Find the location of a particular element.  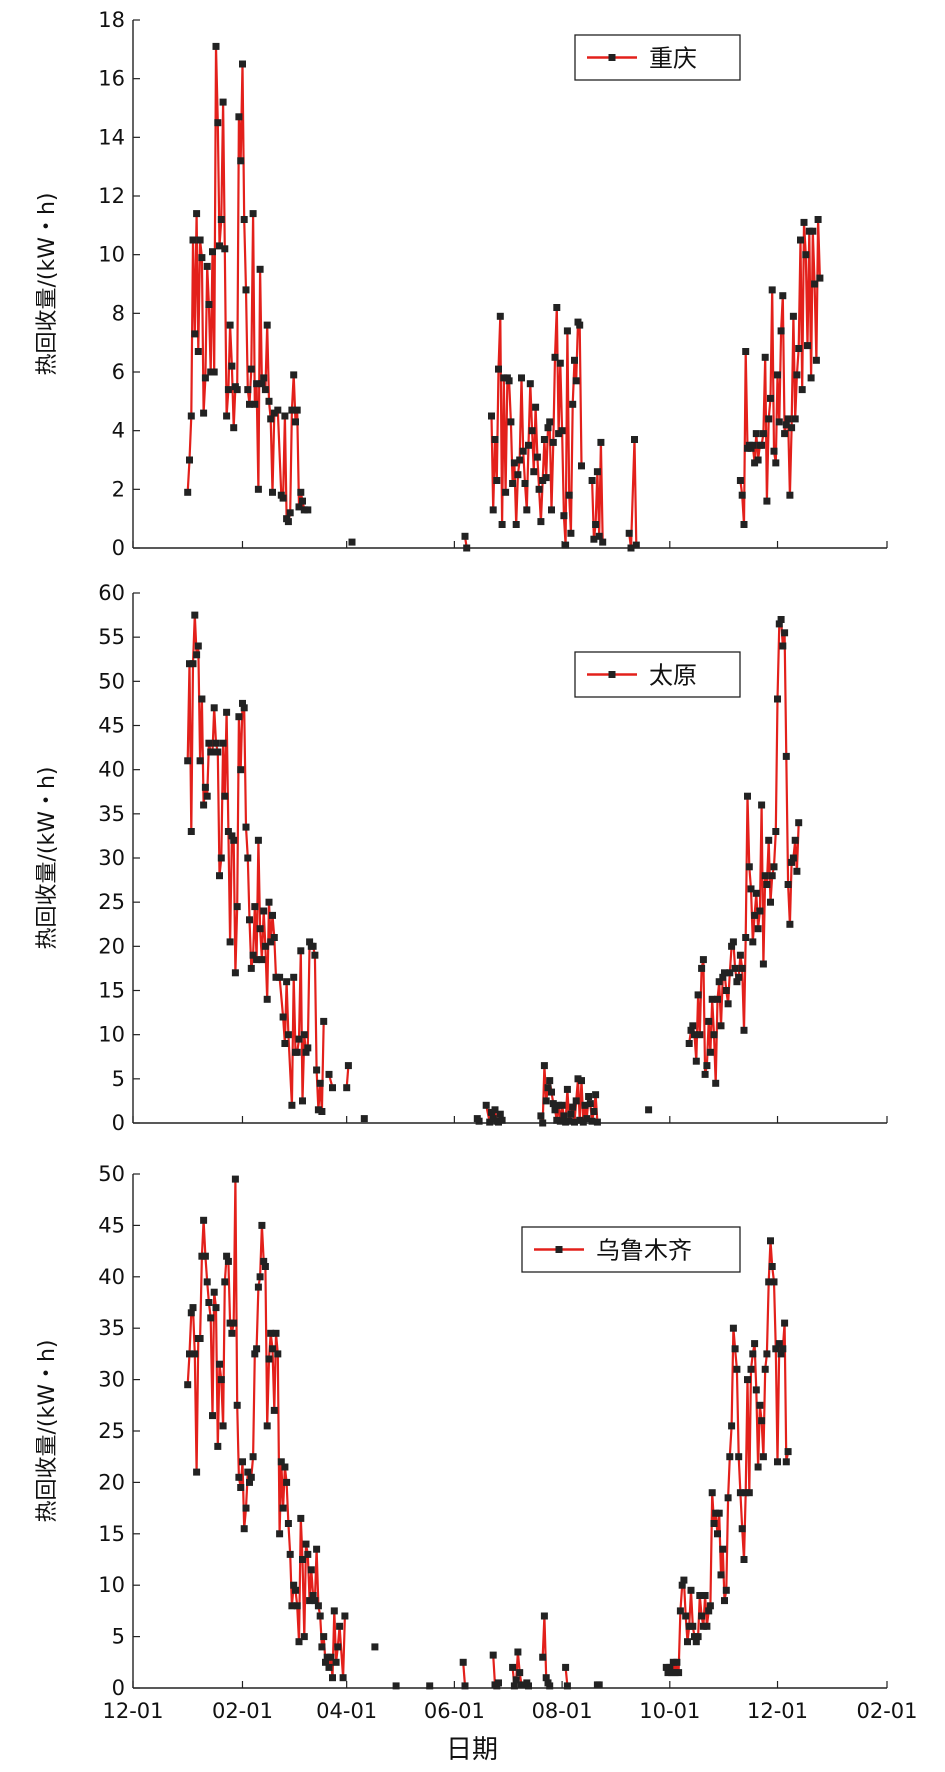

legend-label: 重庆 is located at coordinates (673, 59).